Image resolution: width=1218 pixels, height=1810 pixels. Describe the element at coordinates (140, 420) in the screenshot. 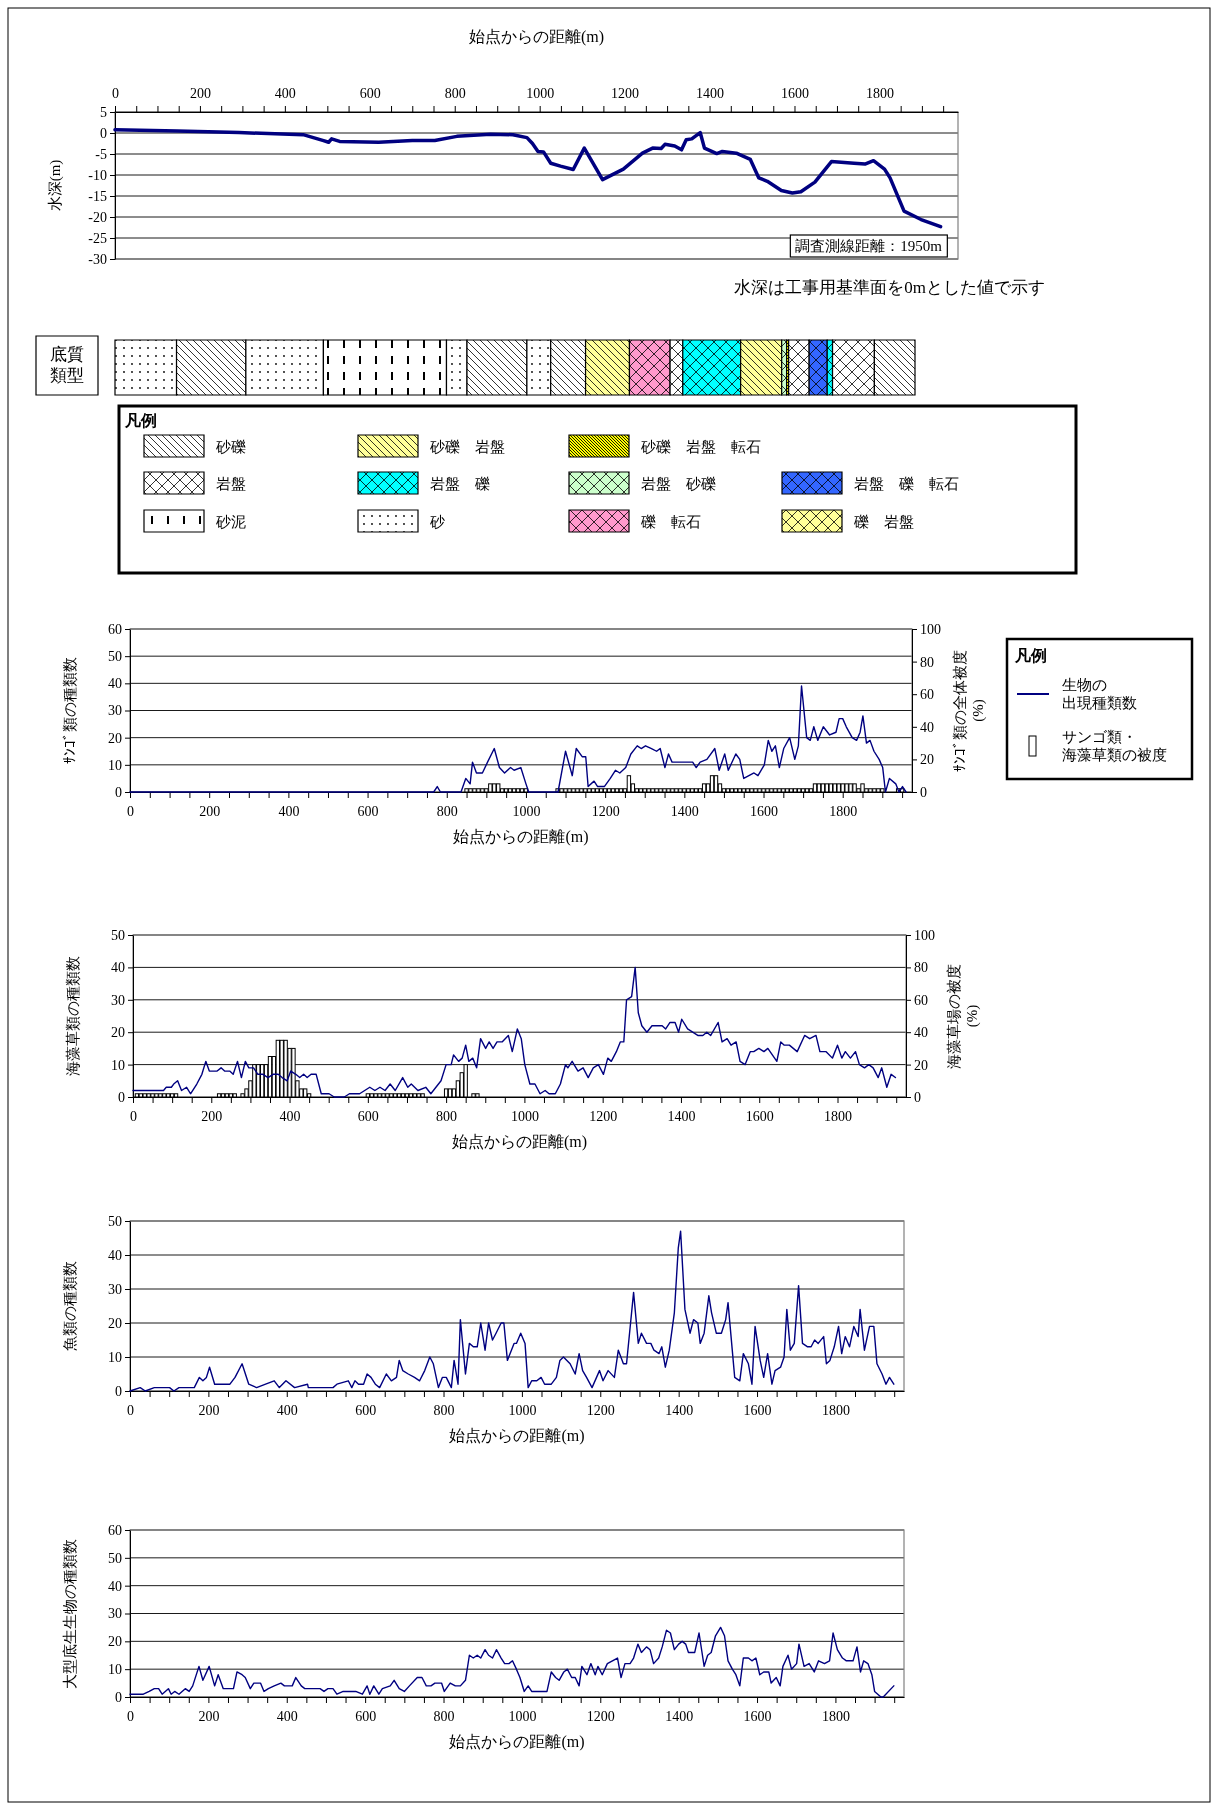

I see `text: 凡例` at that location.